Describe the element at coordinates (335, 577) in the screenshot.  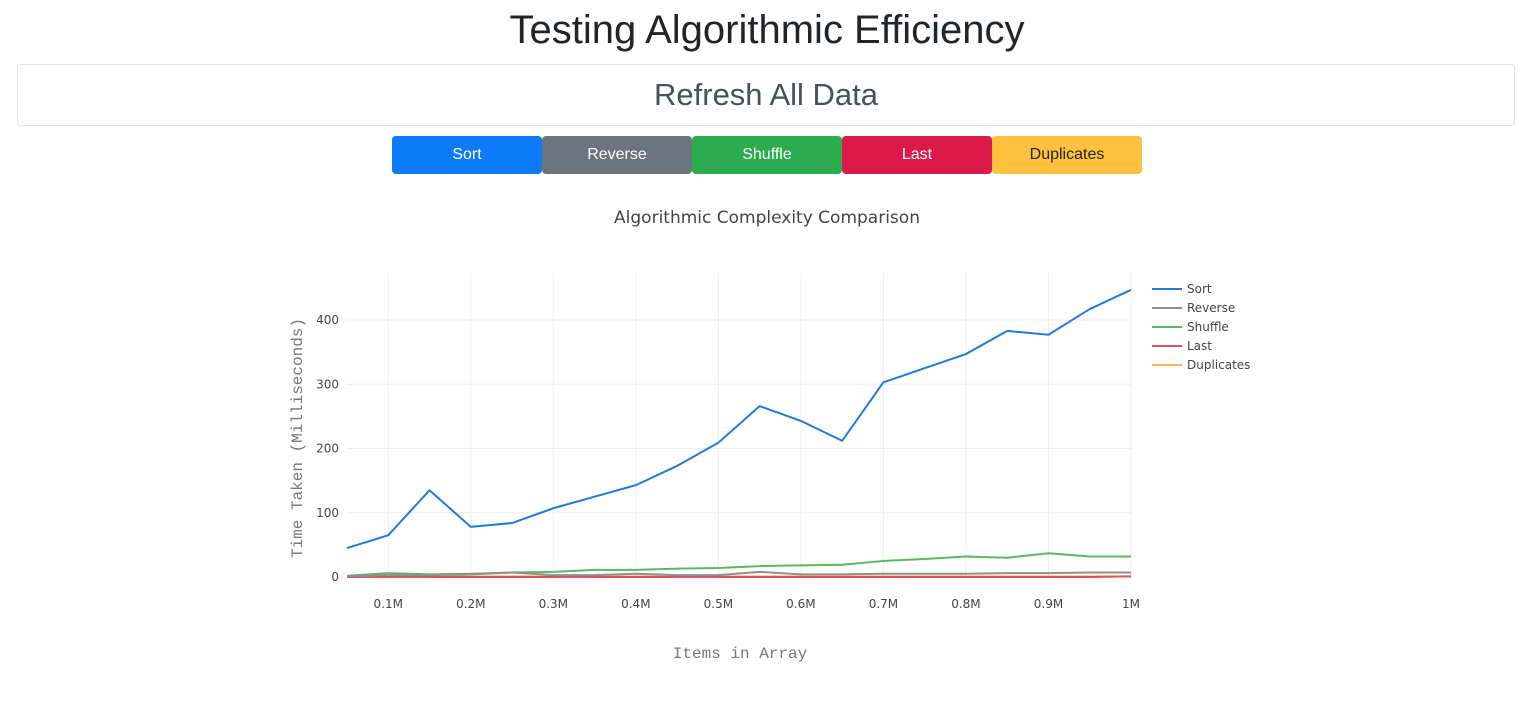
I see `y-tick-label: 0` at that location.